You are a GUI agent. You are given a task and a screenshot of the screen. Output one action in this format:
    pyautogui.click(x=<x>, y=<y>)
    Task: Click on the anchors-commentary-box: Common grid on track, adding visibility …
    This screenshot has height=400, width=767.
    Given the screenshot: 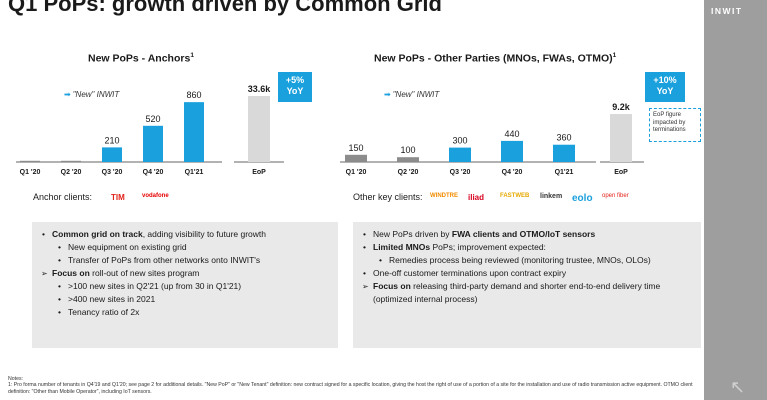 What is the action you would take?
    pyautogui.click(x=185, y=285)
    